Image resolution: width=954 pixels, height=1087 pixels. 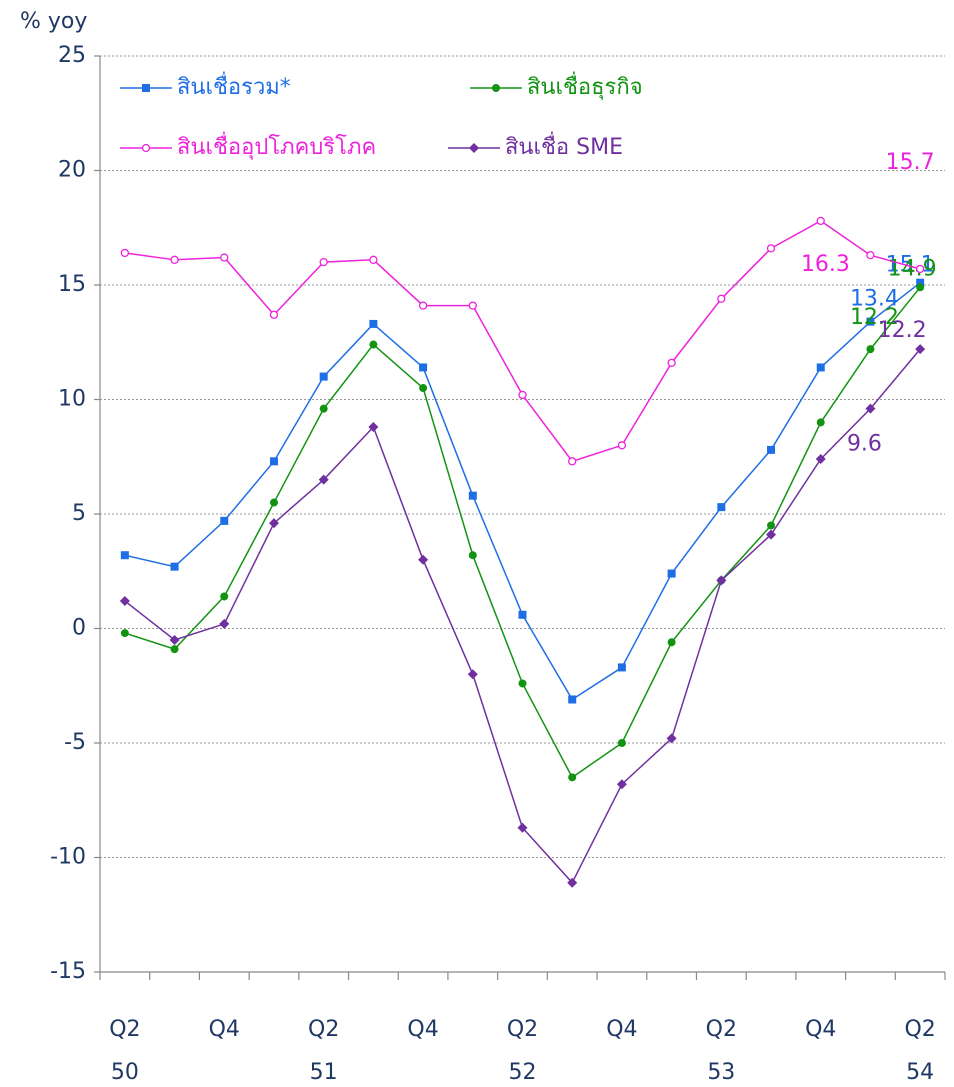 I want to click on data-label: 15.1, so click(x=910, y=265).